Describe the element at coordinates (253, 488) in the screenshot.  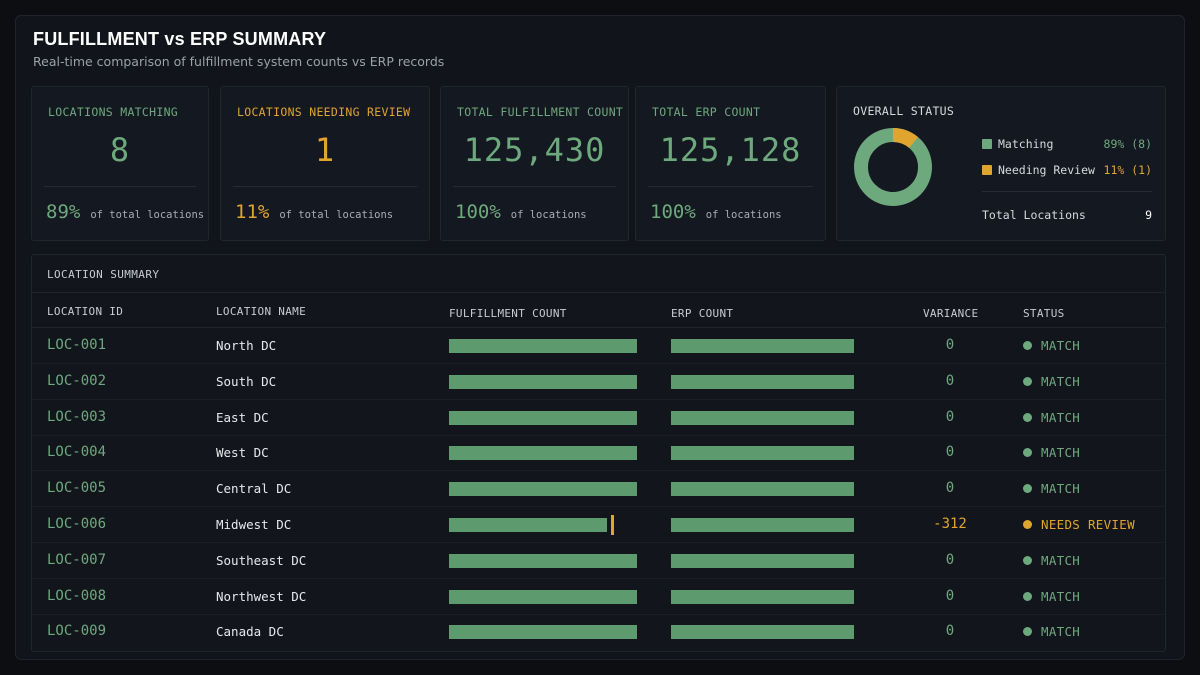
I see `location-name: Central DC` at that location.